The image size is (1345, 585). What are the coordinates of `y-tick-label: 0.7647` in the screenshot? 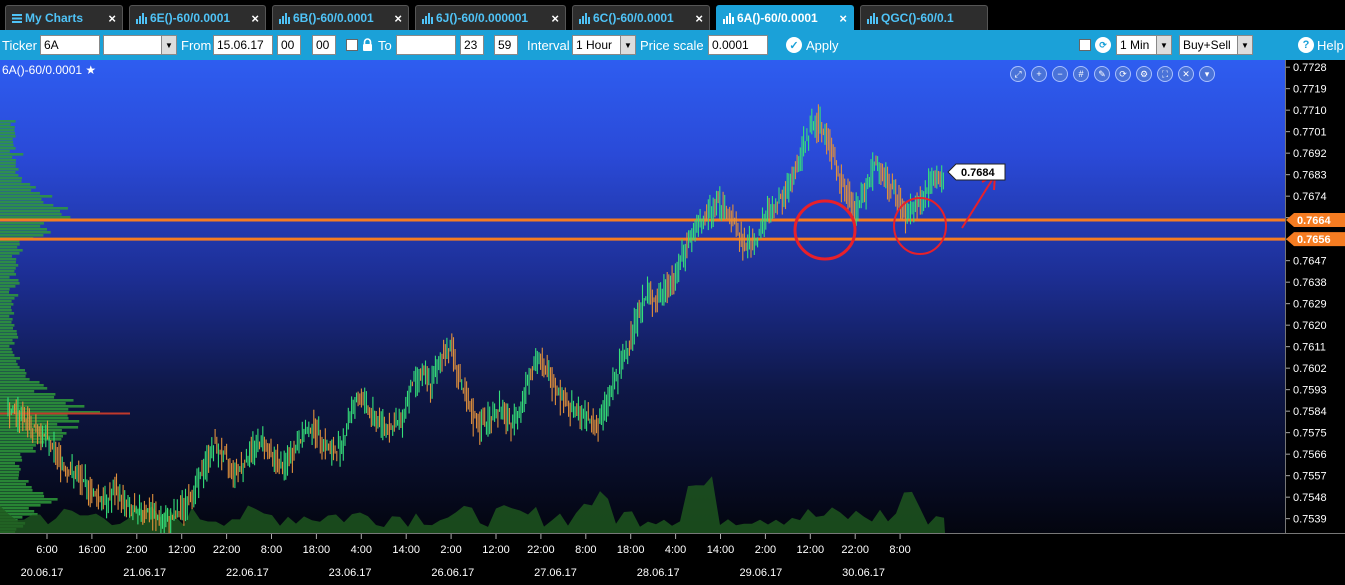 It's located at (1310, 262).